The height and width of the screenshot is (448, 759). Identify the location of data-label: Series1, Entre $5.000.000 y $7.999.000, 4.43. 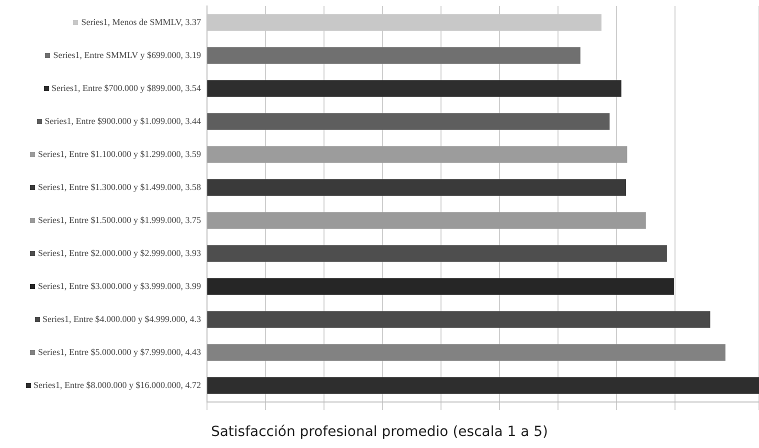
(120, 351).